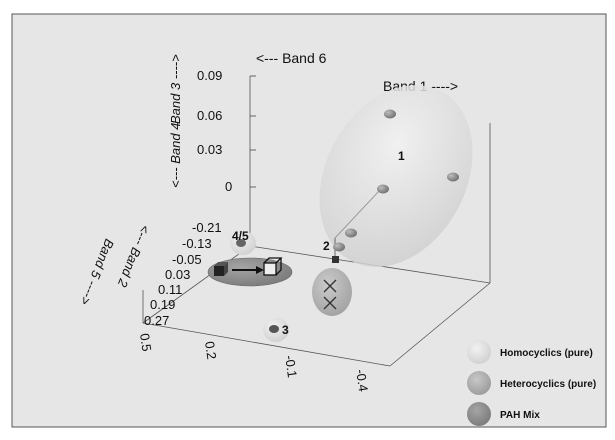  Describe the element at coordinates (357, 214) in the screenshot. I see `drop-line` at that location.